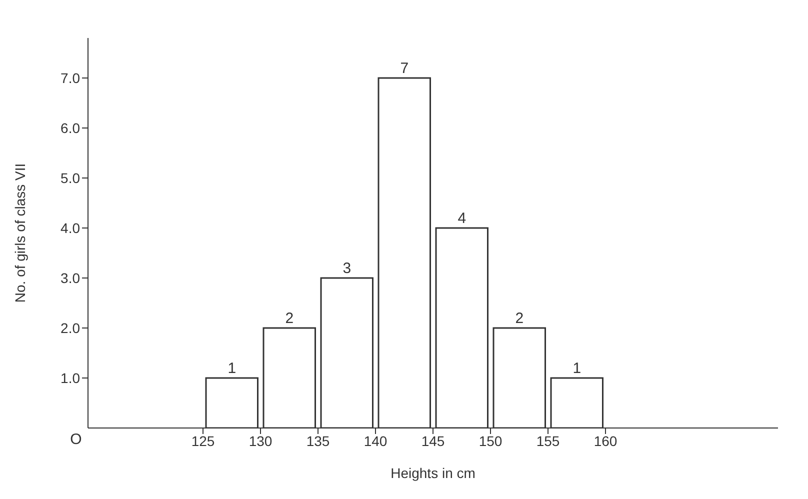  What do you see at coordinates (70, 178) in the screenshot?
I see `y-tick-label: 5.0` at bounding box center [70, 178].